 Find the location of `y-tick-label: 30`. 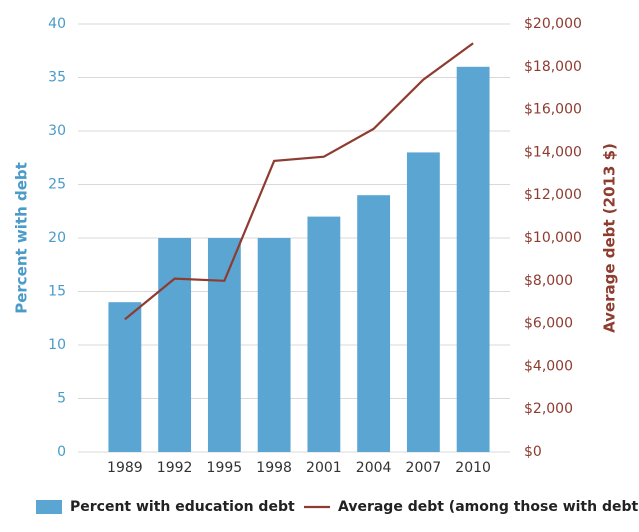

y-tick-label: 30 is located at coordinates (57, 131).